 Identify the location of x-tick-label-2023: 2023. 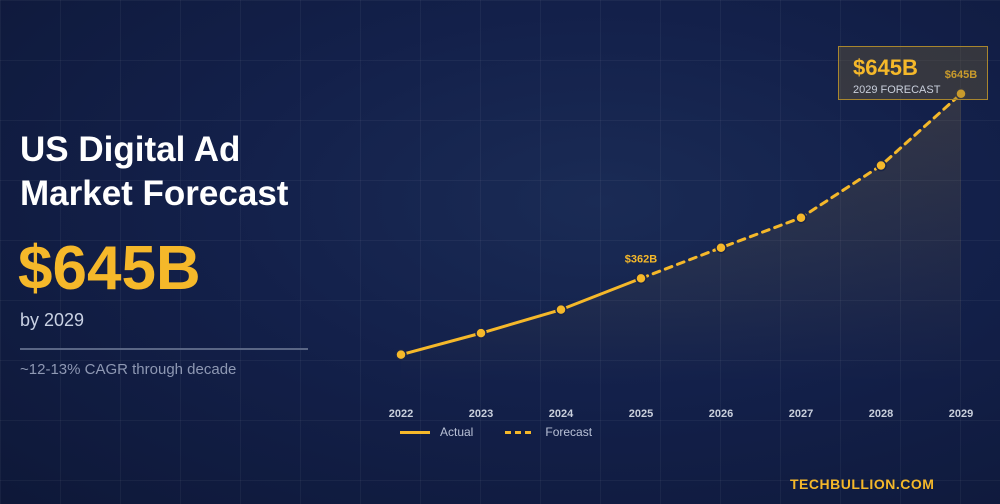
(481, 414).